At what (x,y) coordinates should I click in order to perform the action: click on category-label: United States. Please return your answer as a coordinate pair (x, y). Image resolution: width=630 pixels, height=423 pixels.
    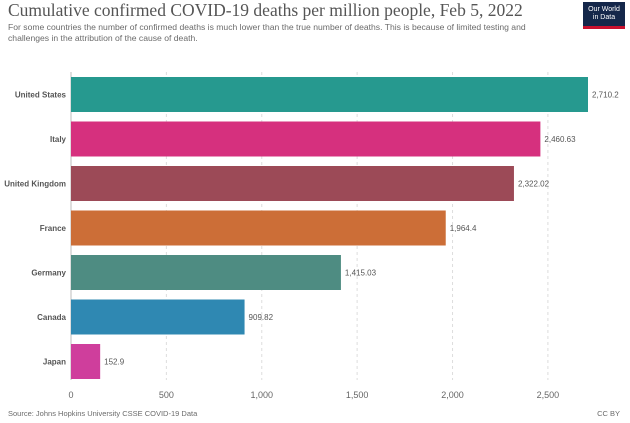
    Looking at the image, I should click on (41, 95).